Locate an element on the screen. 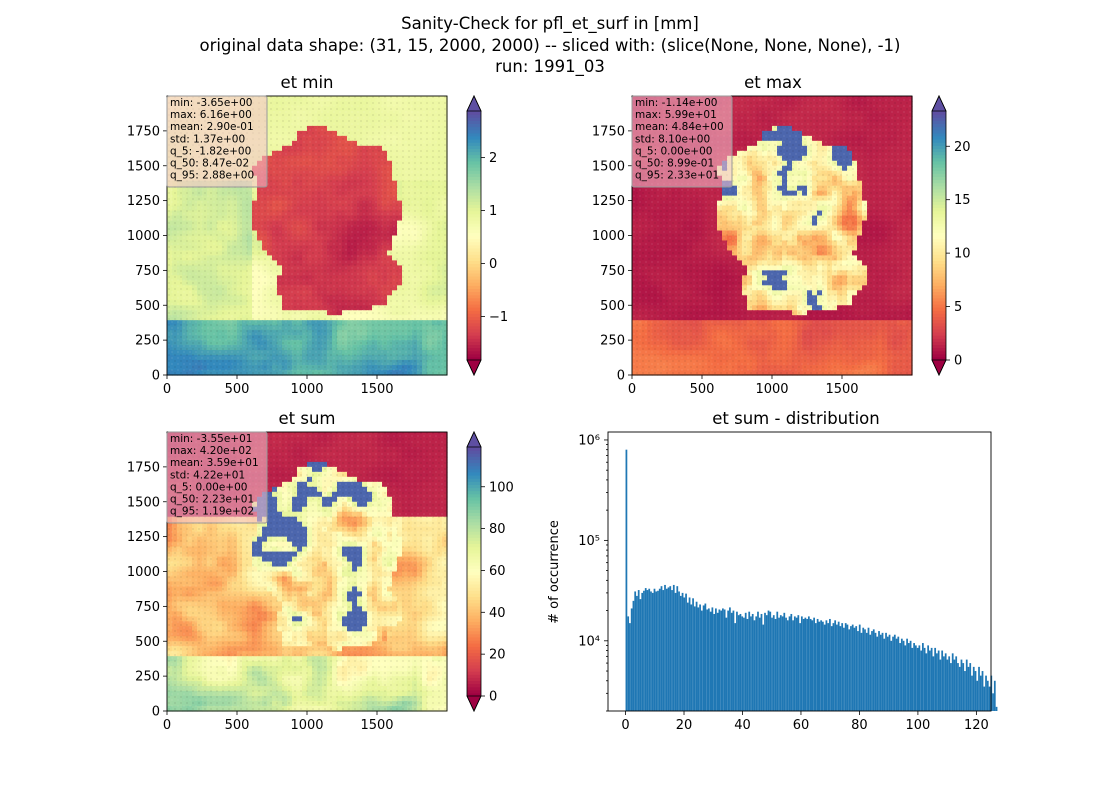 The height and width of the screenshot is (800, 1100). stats-line: min: -3.65e+00 is located at coordinates (211, 103).